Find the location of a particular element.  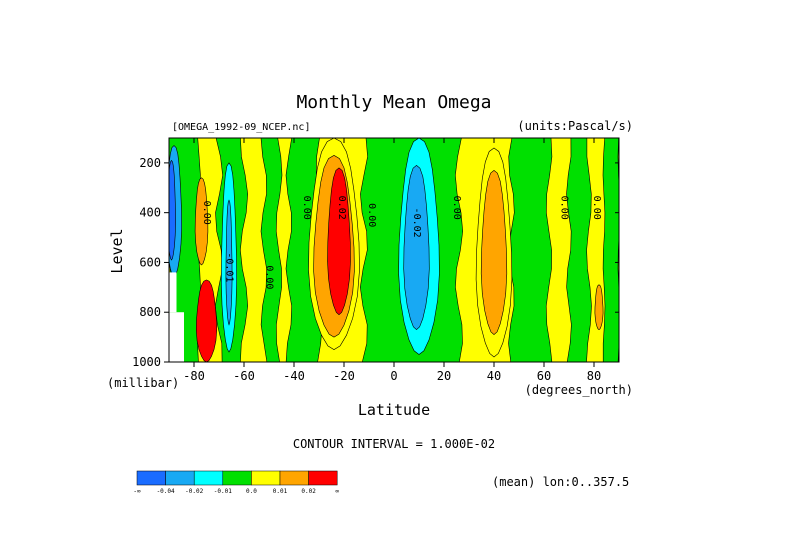

y-tick-label: 800 is located at coordinates (150, 312).